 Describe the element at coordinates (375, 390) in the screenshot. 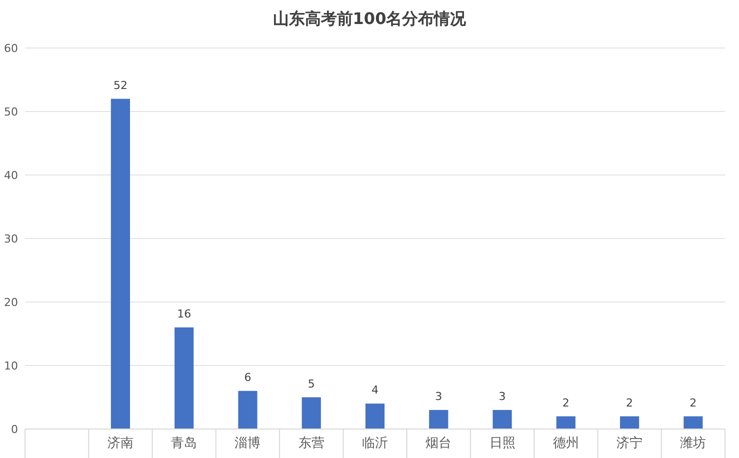

I see `data-label: 4` at that location.